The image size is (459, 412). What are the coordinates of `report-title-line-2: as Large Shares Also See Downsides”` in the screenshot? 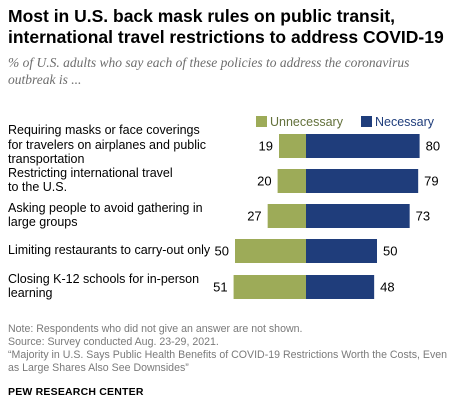 It's located at (98, 368).